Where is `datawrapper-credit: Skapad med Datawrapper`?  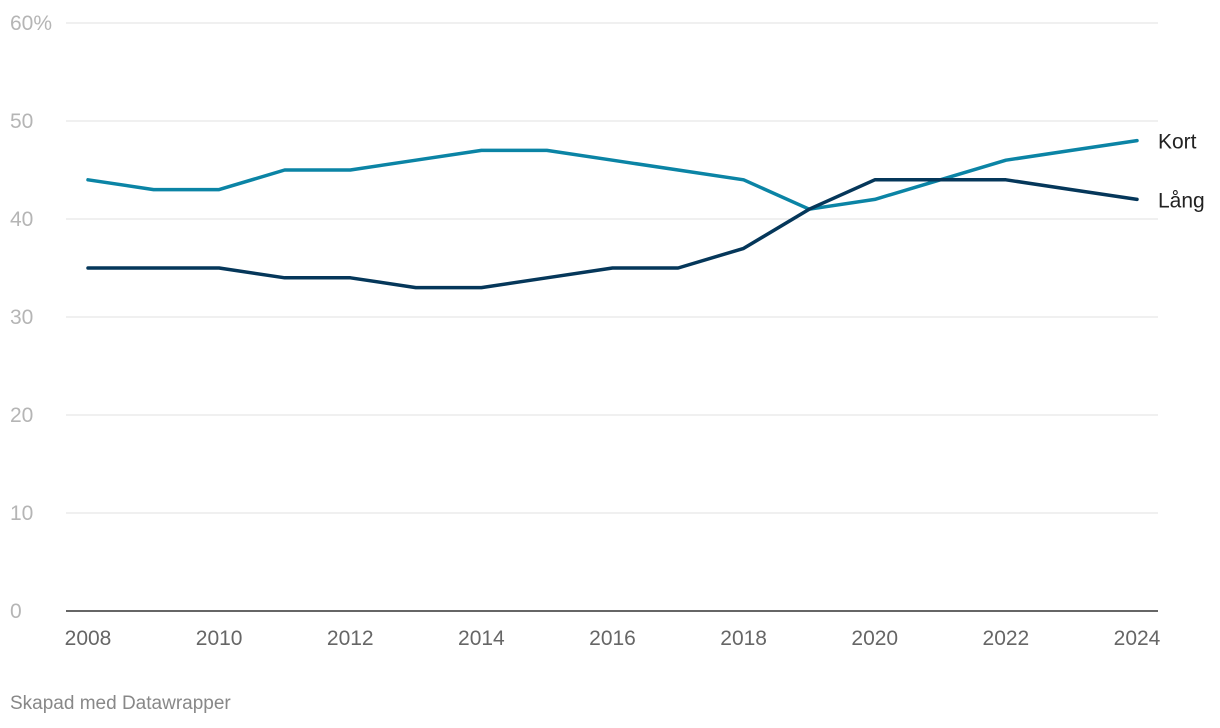 datawrapper-credit: Skapad med Datawrapper is located at coordinates (120, 703).